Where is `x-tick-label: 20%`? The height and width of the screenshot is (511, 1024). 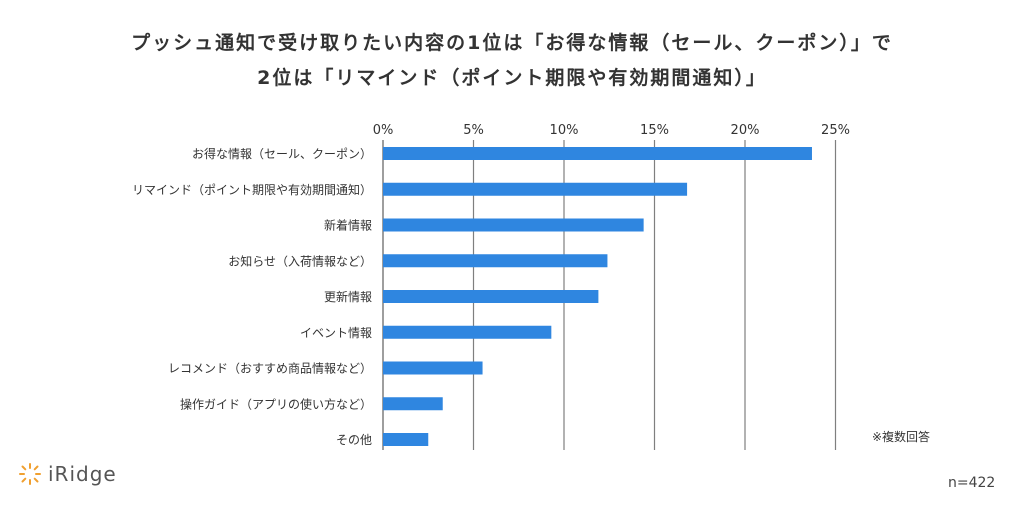 x-tick-label: 20% is located at coordinates (745, 130).